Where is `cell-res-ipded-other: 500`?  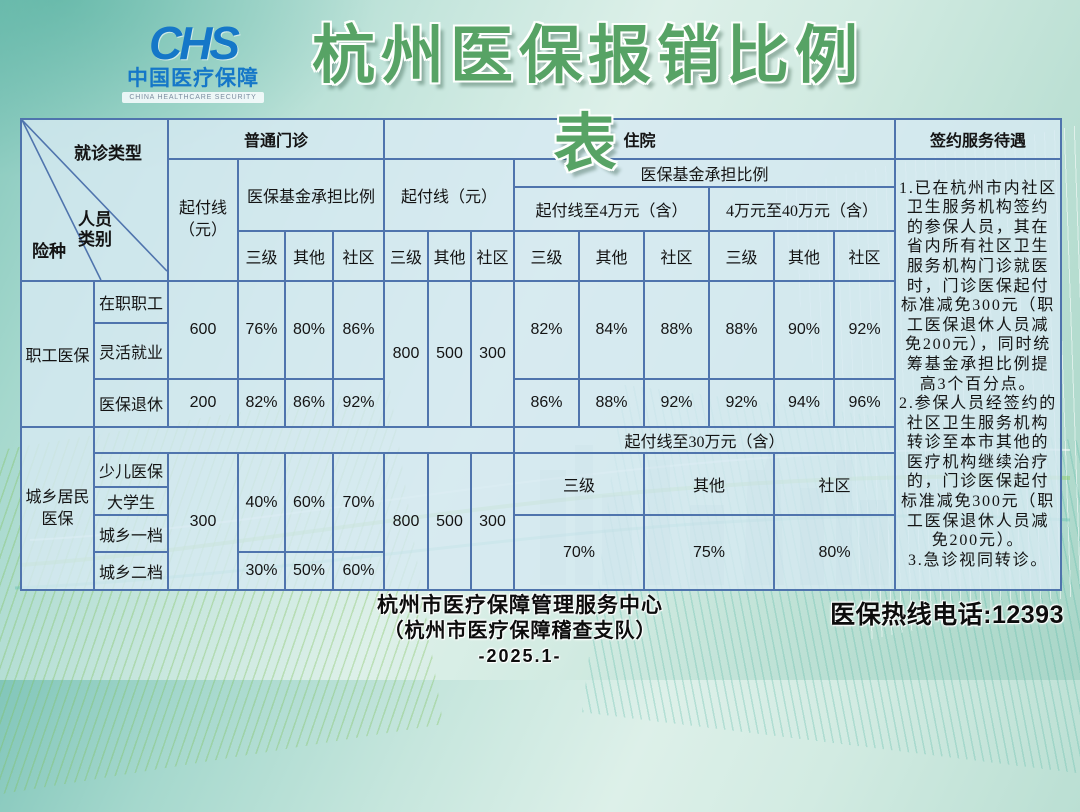 cell-res-ipded-other: 500 is located at coordinates (450, 521).